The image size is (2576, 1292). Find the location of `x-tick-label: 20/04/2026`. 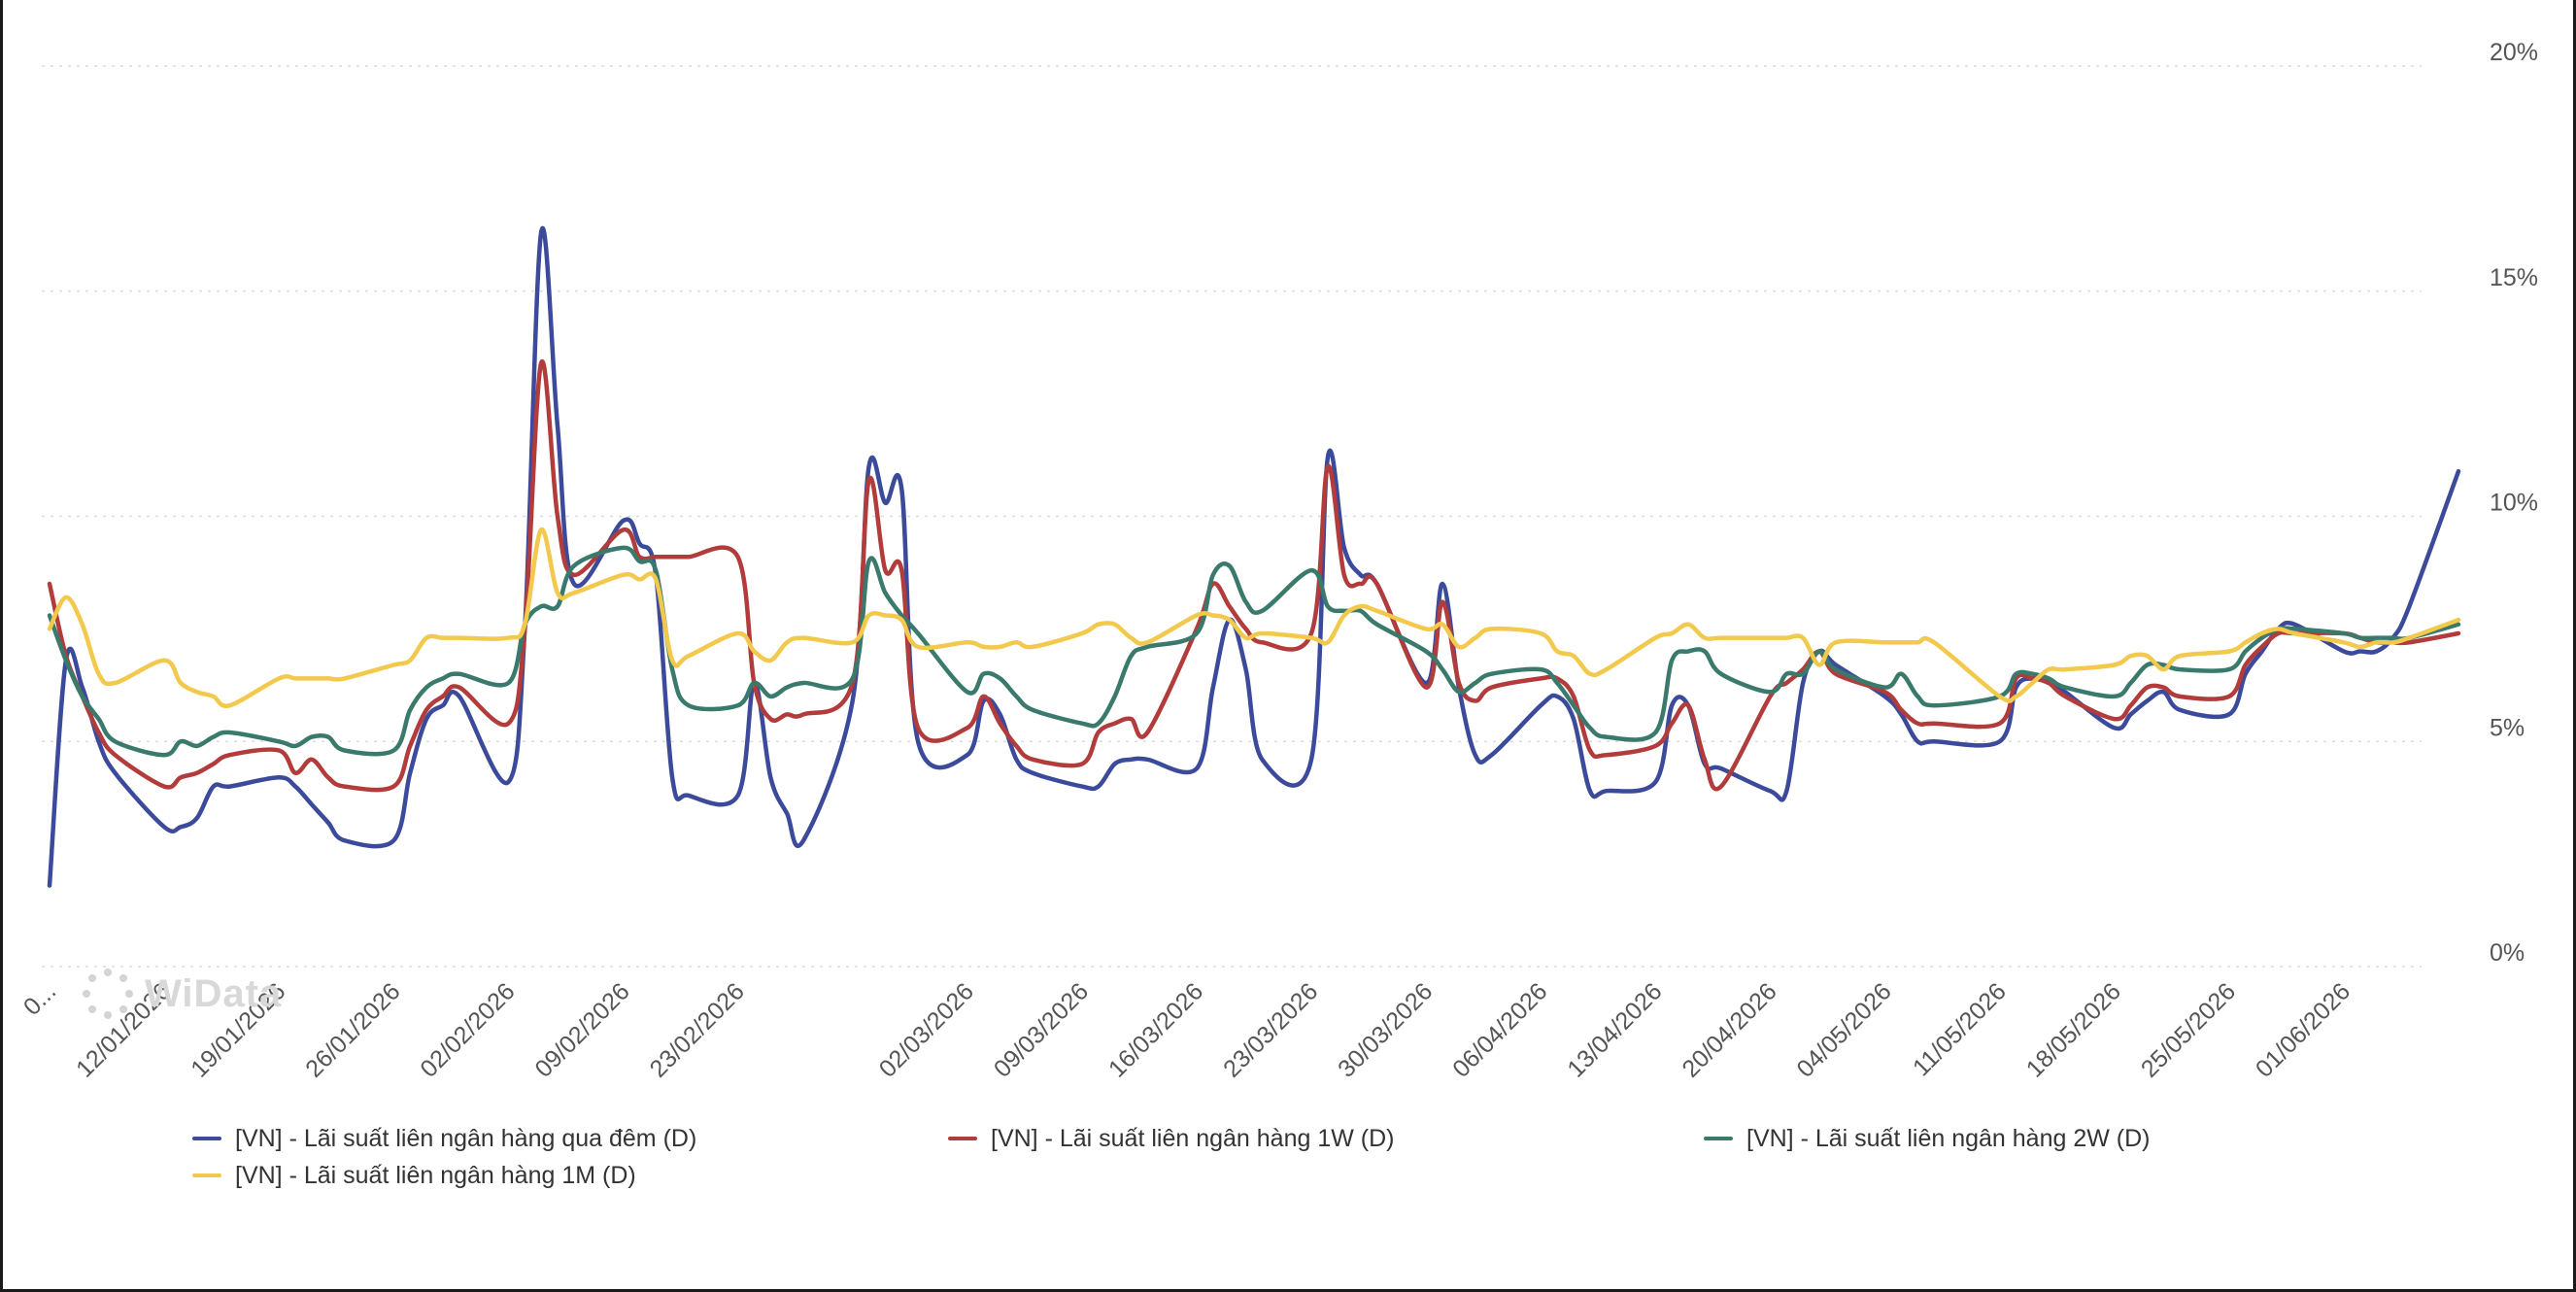

x-tick-label: 20/04/2026 is located at coordinates (1729, 1029).